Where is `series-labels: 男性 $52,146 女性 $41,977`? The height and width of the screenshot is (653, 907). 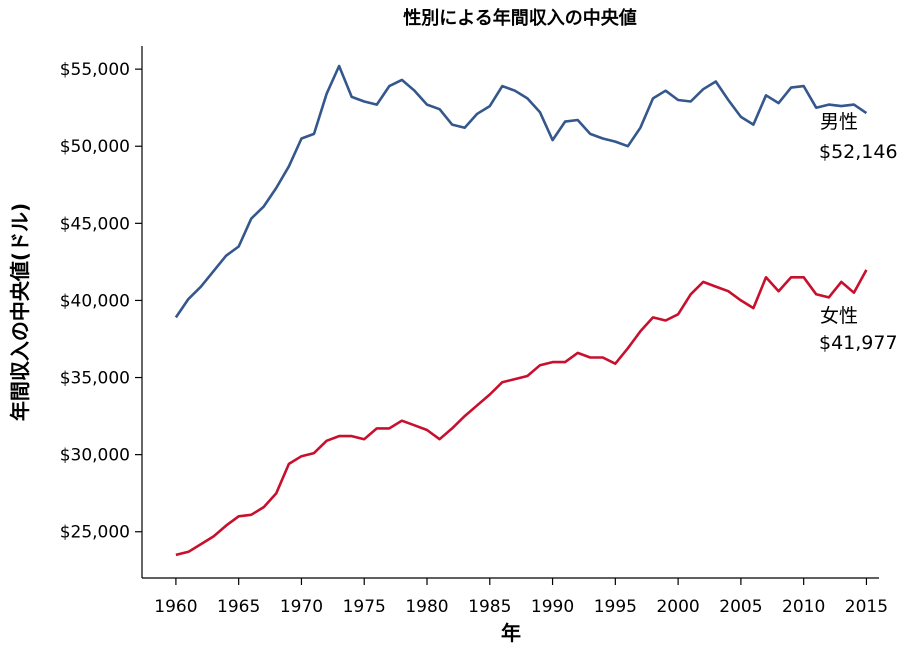 series-labels: 男性 $52,146 女性 $41,977 is located at coordinates (858, 232).